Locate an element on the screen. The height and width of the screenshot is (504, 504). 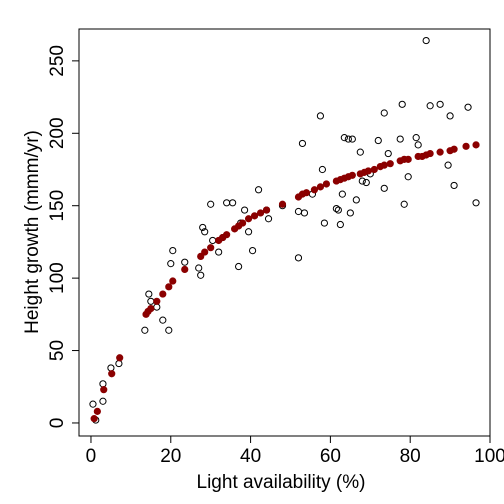
x-tick-label: 100 is located at coordinates (489, 456).